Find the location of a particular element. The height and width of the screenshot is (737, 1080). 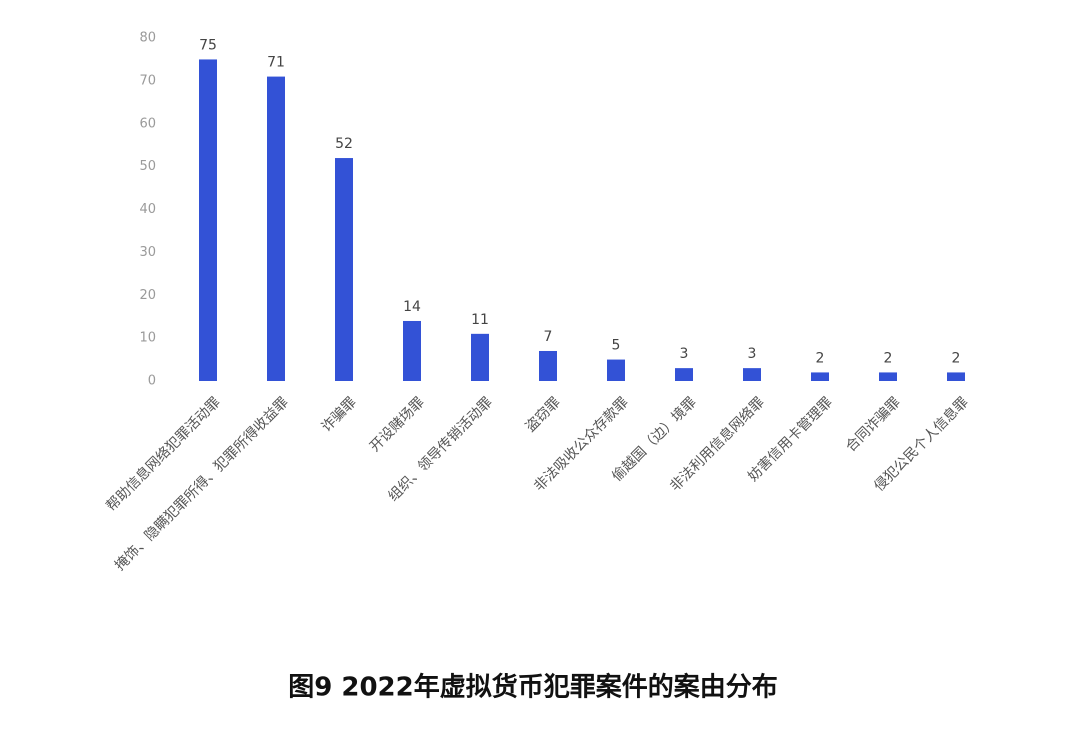

x-tick-label: 合同诈骗罪 is located at coordinates (873, 424).